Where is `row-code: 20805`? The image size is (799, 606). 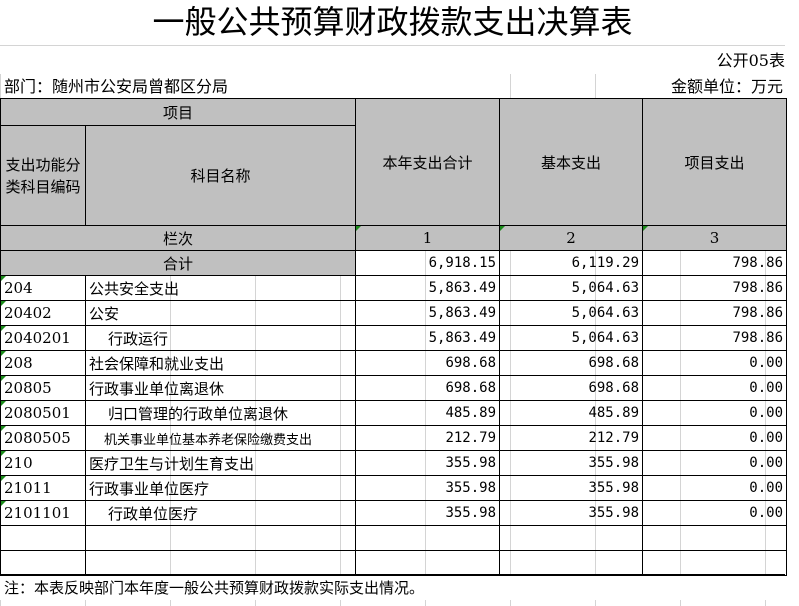
row-code: 20805 is located at coordinates (43, 388).